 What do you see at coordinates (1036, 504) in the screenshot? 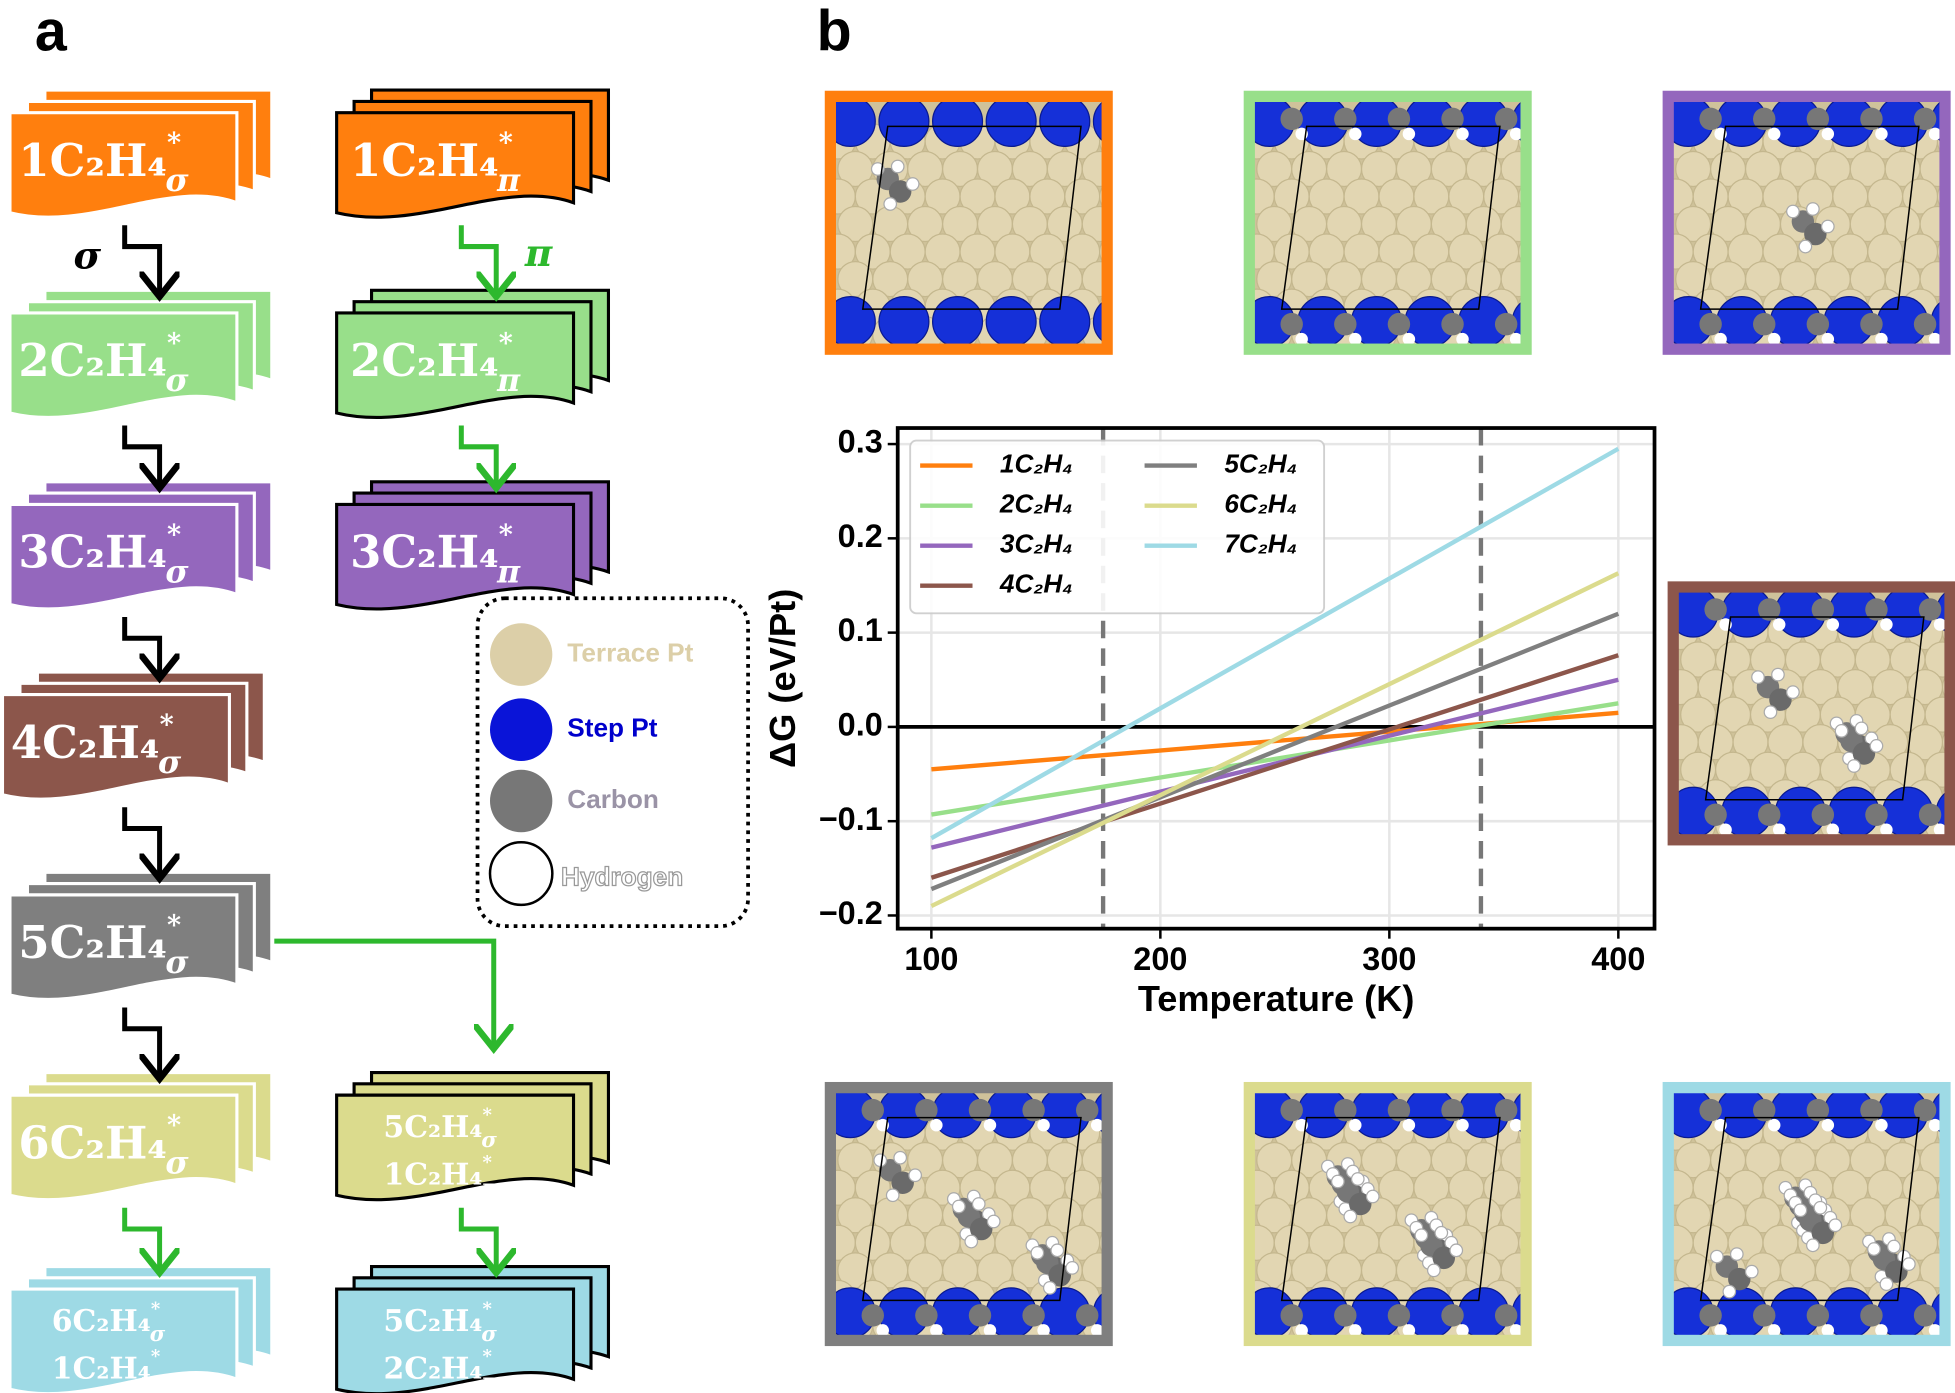
I see `legend-text: 2C₂H₄` at bounding box center [1036, 504].